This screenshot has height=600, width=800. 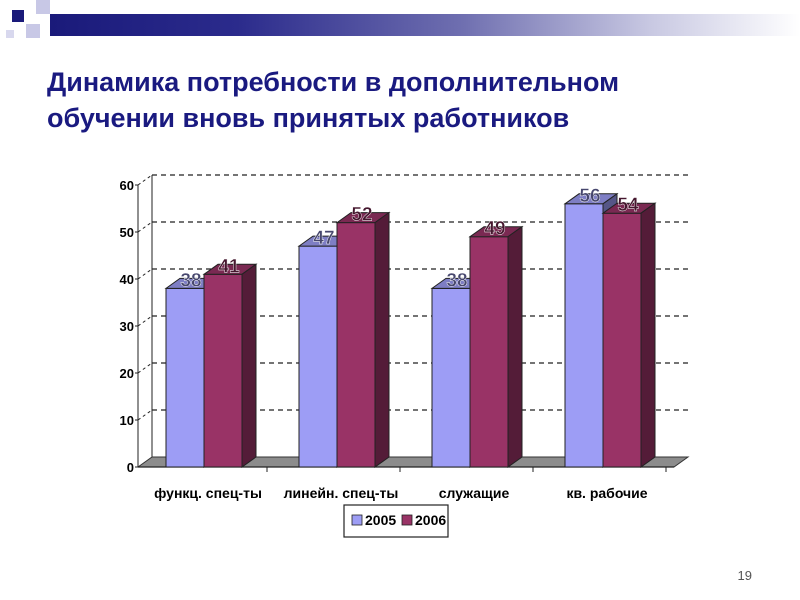 What do you see at coordinates (208, 493) in the screenshot?
I see `x-tick-label: функц. спец-ты` at bounding box center [208, 493].